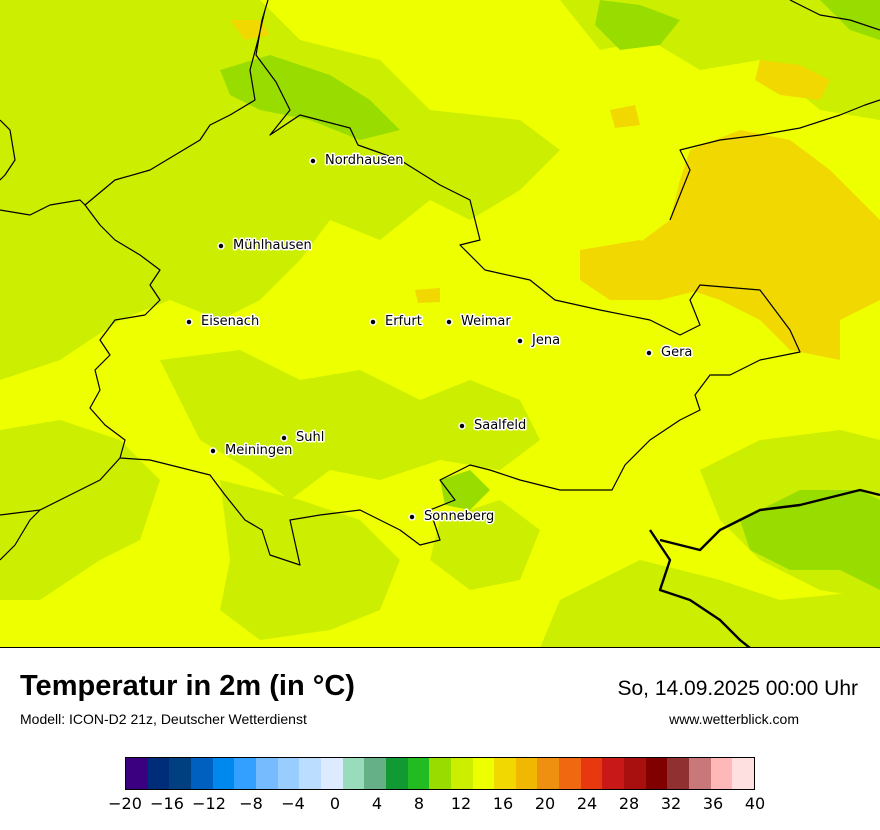  What do you see at coordinates (335, 803) in the screenshot?
I see `legend-tick-label: 0` at bounding box center [335, 803].